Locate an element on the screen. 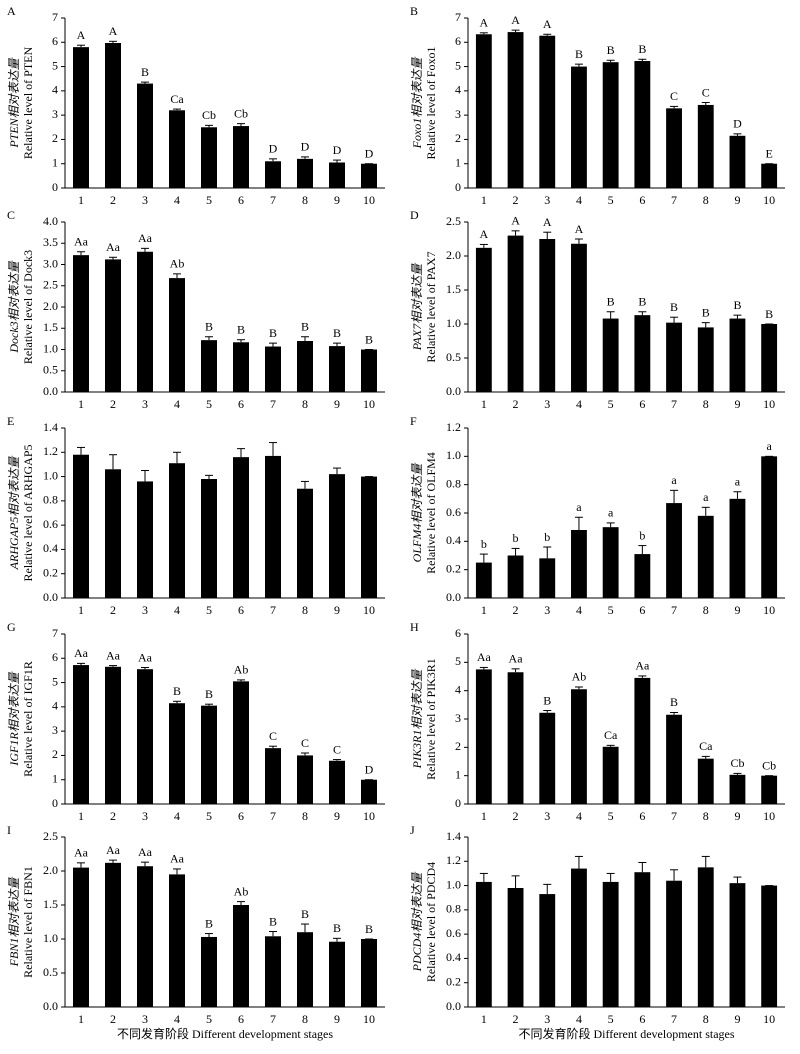 The image size is (800, 1054). y-tick-label: 0.0 is located at coordinates (453, 597).